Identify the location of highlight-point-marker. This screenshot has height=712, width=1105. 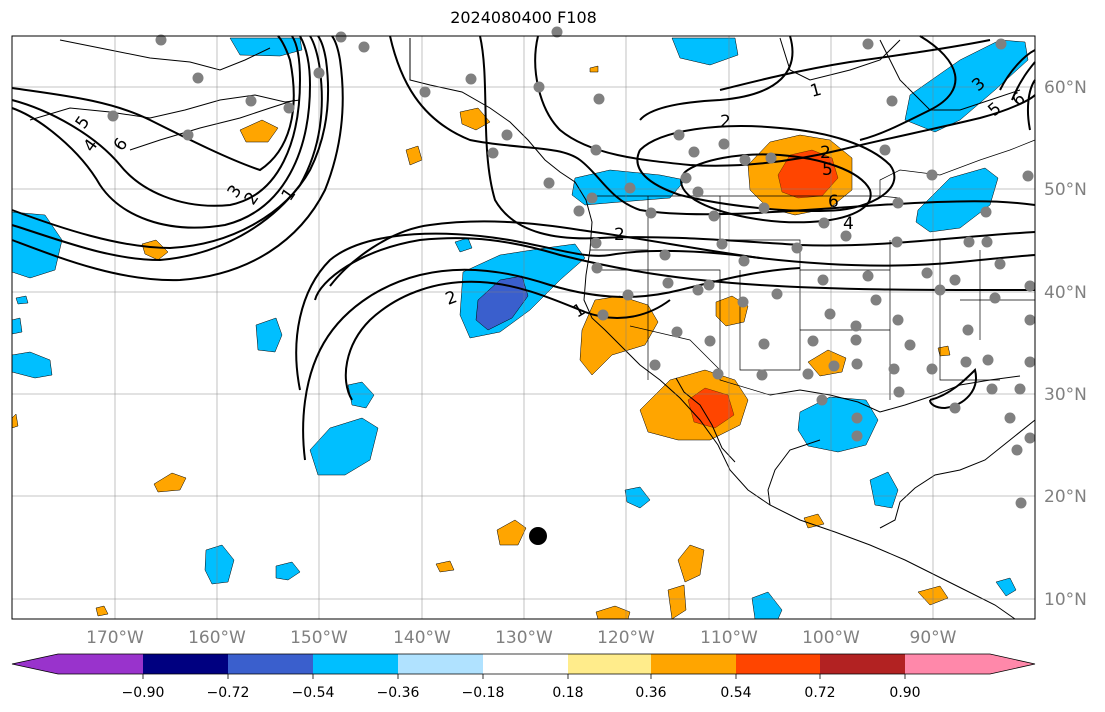
(538, 536).